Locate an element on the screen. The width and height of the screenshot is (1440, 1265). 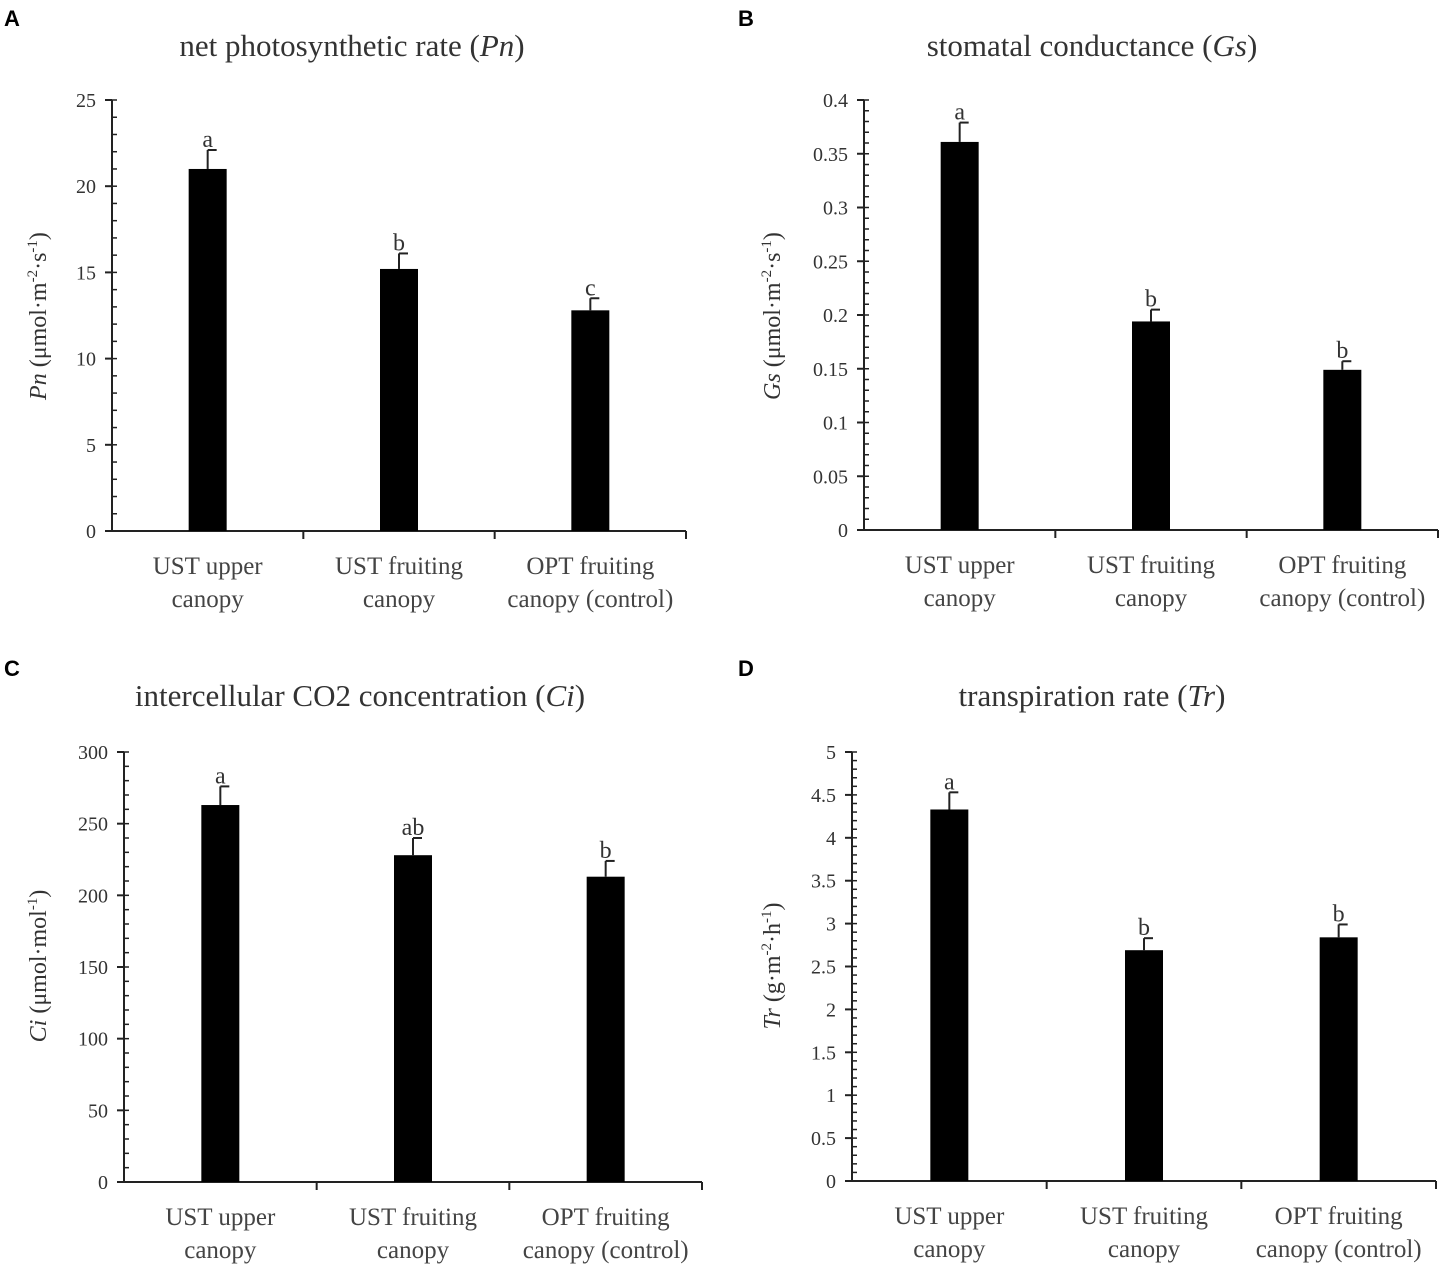
y-tick-label: 10 is located at coordinates (86, 360).